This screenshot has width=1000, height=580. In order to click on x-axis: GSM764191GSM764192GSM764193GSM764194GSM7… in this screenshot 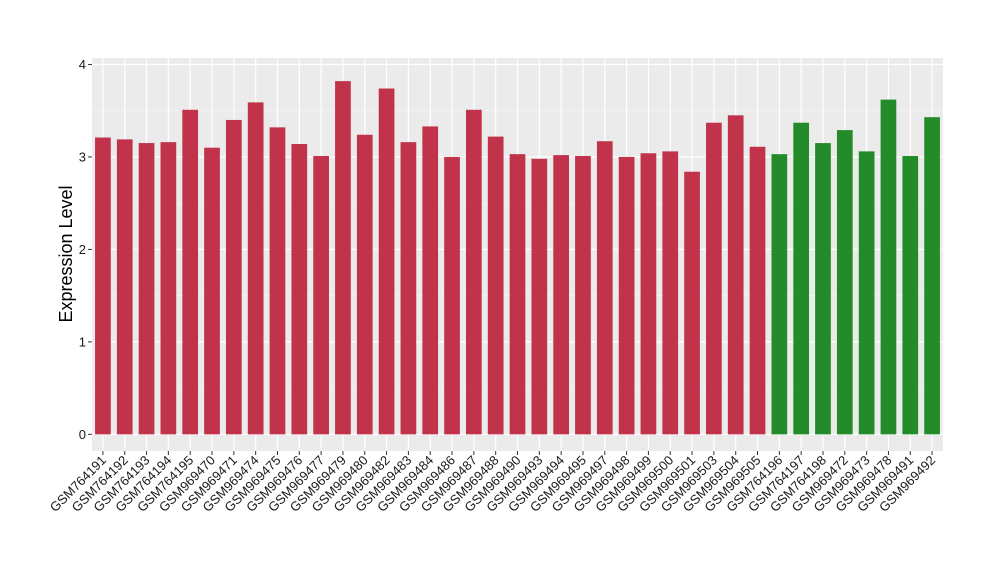, I will do `click(492, 483)`.